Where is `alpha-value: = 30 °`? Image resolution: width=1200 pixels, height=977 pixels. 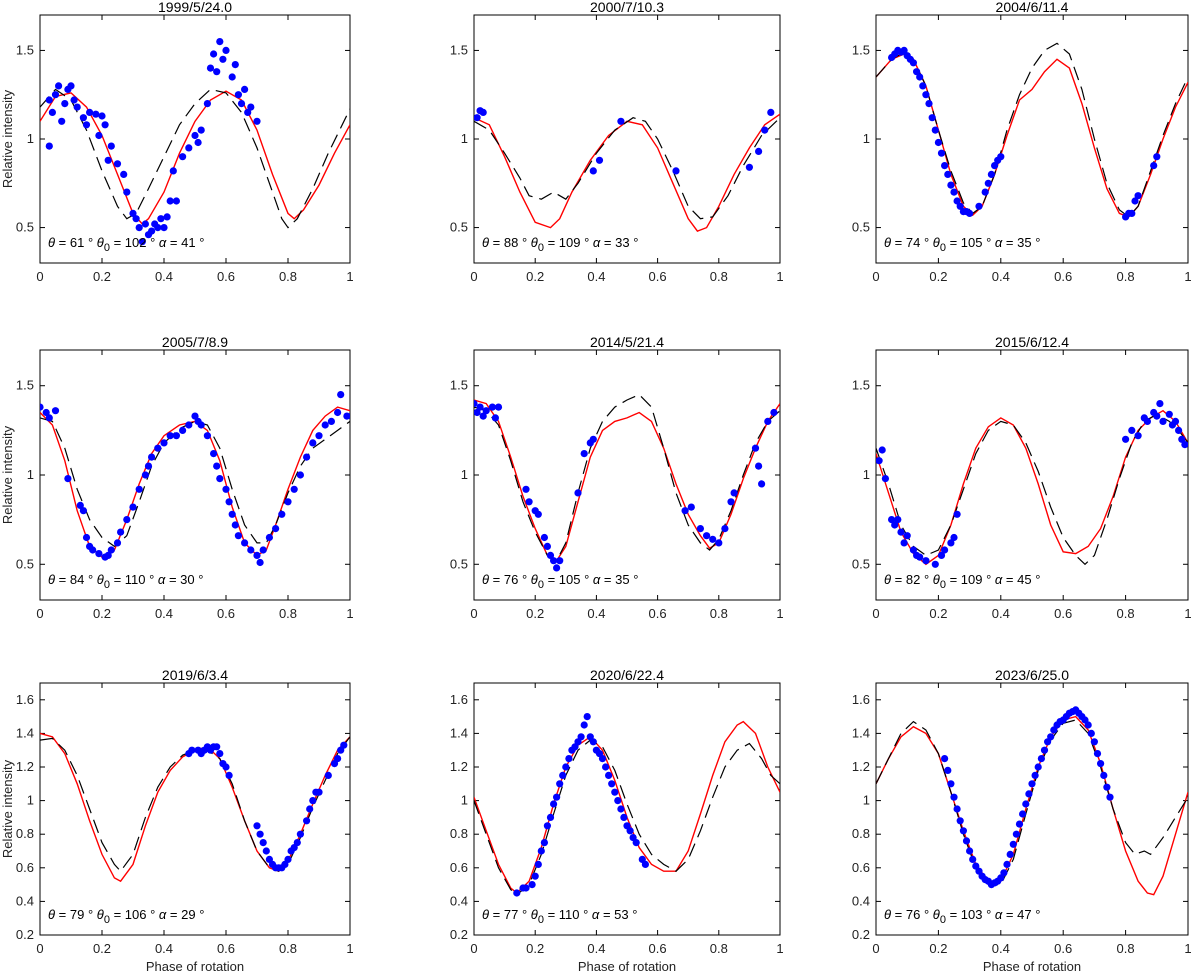 alpha-value: = 30 ° is located at coordinates (184, 579).